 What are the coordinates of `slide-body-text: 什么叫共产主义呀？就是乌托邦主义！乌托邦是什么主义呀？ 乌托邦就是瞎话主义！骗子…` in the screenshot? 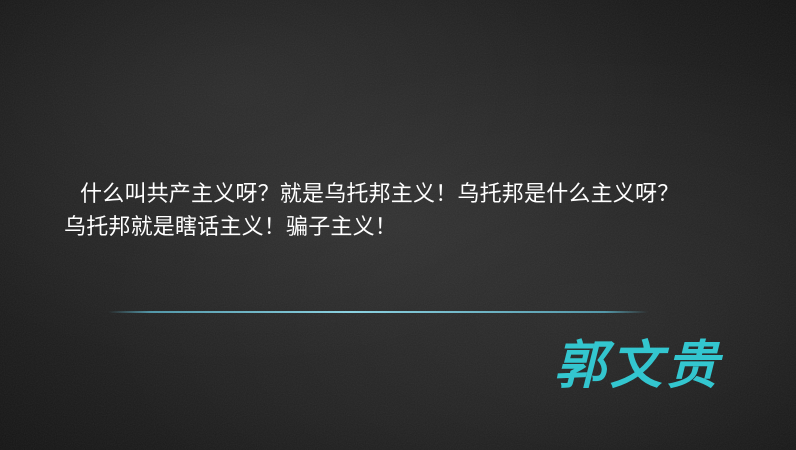 It's located at (424, 211).